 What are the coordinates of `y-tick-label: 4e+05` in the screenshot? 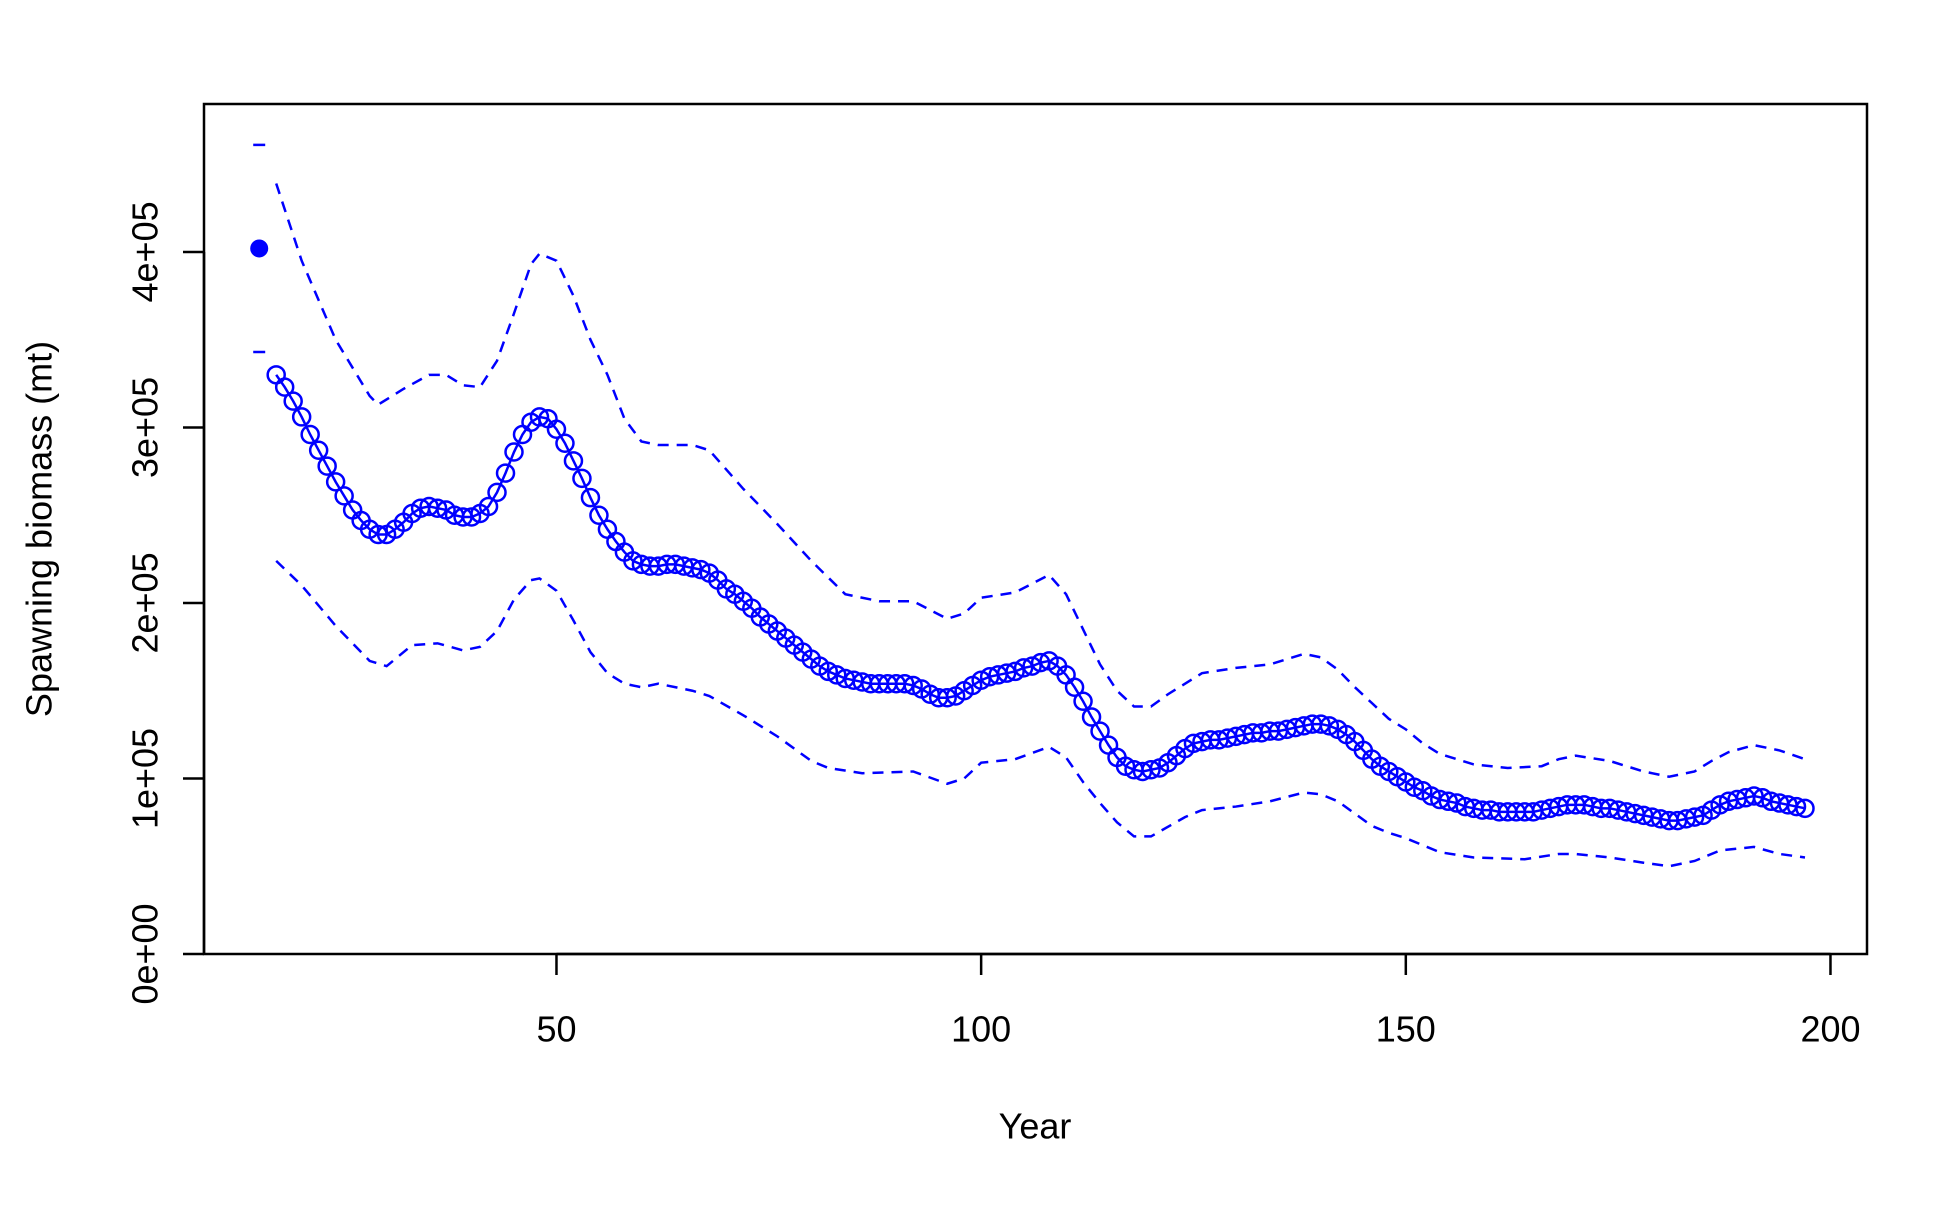 It's located at (145, 251).